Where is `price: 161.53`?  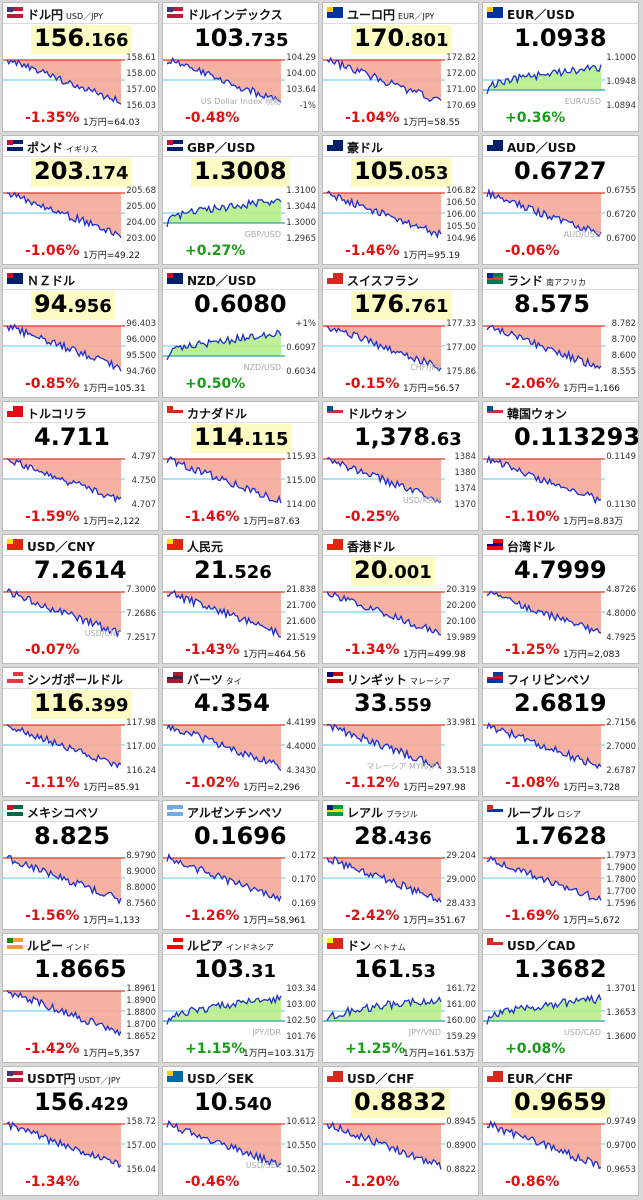 price: 161.53 is located at coordinates (395, 970).